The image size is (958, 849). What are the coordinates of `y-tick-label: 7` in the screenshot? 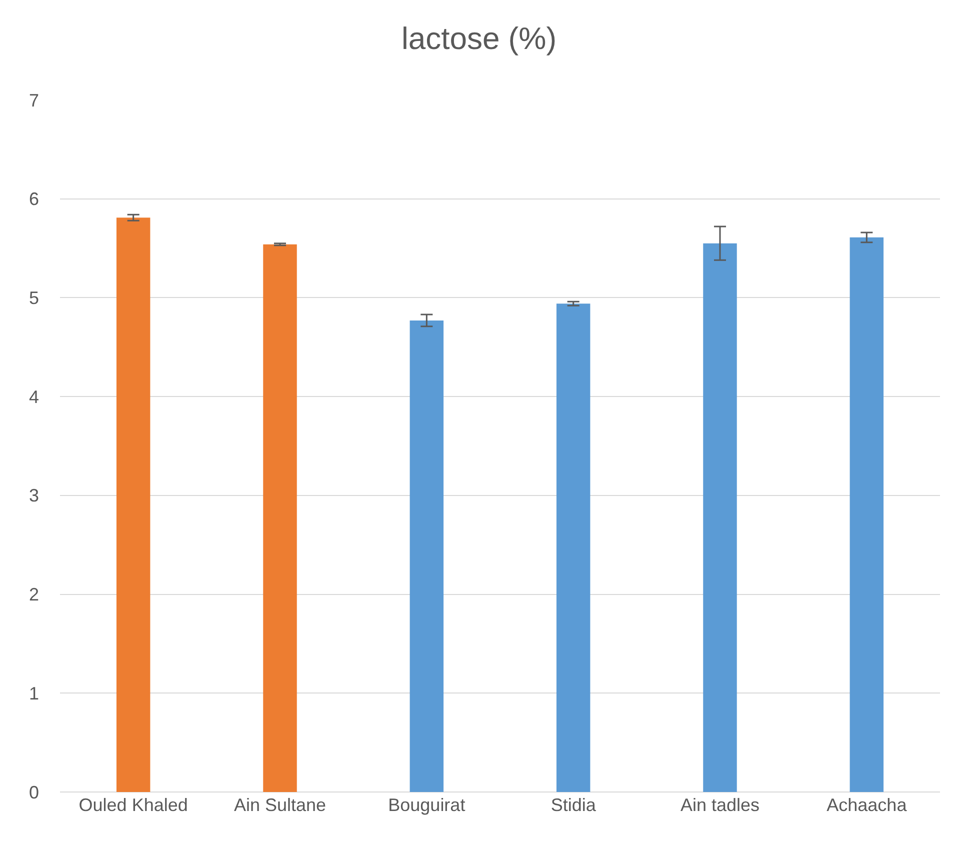 It's located at (33, 100).